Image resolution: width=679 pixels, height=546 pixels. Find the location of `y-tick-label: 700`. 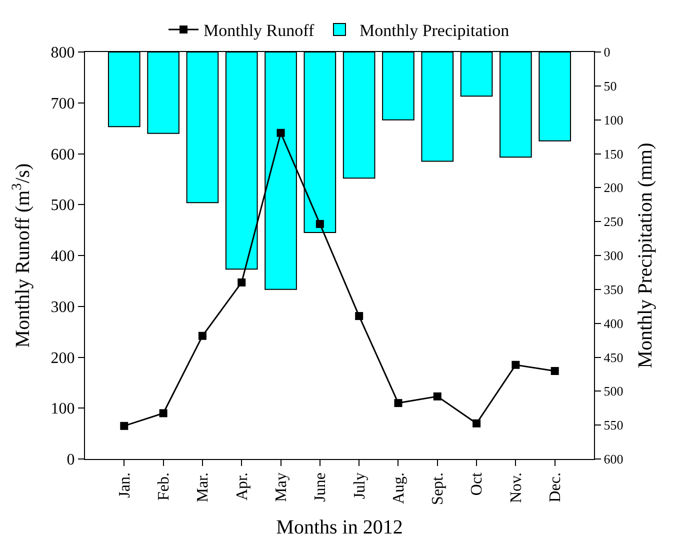

y-tick-label: 700 is located at coordinates (62, 103).